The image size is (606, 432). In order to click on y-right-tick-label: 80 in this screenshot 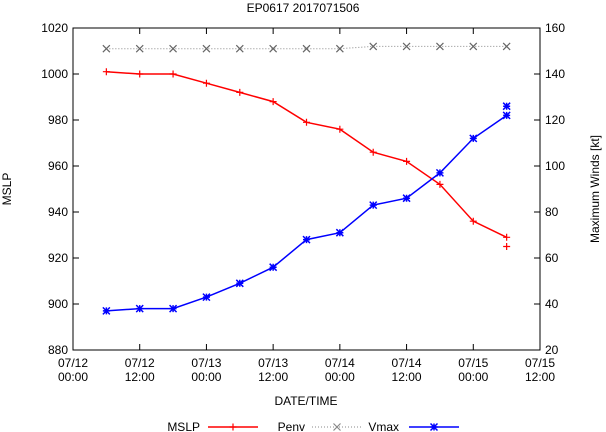, I will do `click(552, 212)`.